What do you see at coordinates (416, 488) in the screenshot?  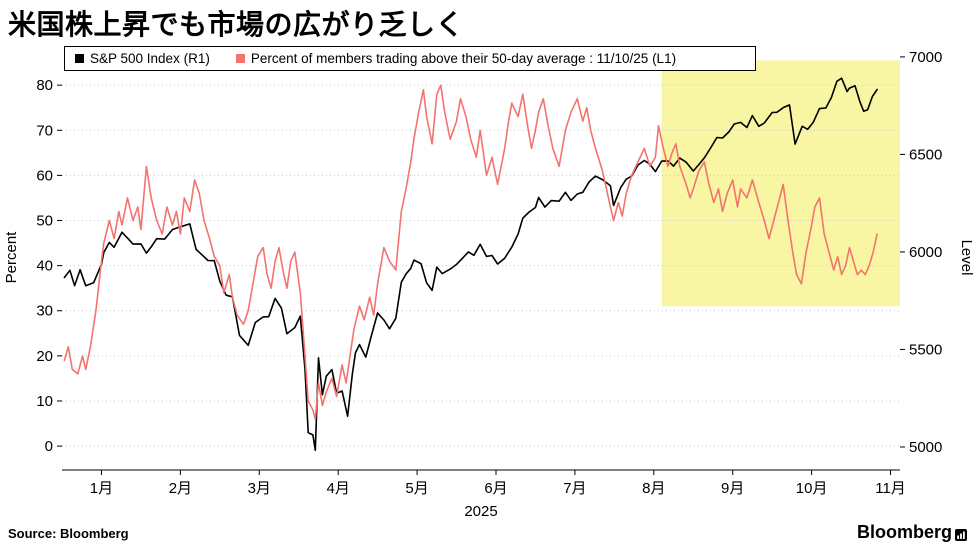 I see `x-tick-label: 5月` at bounding box center [416, 488].